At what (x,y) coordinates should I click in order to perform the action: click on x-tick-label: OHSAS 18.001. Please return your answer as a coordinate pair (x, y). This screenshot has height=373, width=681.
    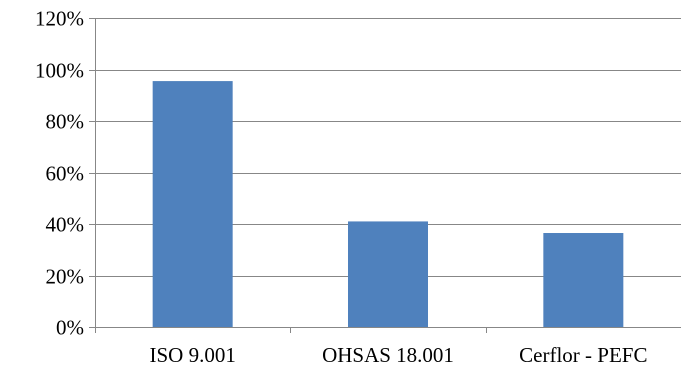
    Looking at the image, I should click on (388, 355).